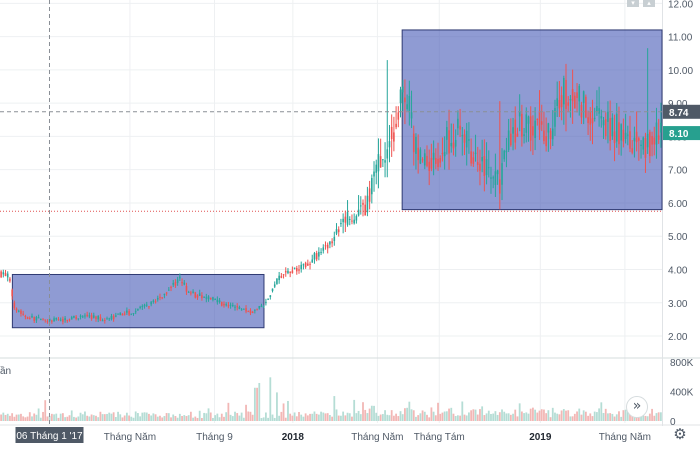 This screenshot has height=452, width=700. I want to click on gear-icon: ⚙, so click(680, 434).